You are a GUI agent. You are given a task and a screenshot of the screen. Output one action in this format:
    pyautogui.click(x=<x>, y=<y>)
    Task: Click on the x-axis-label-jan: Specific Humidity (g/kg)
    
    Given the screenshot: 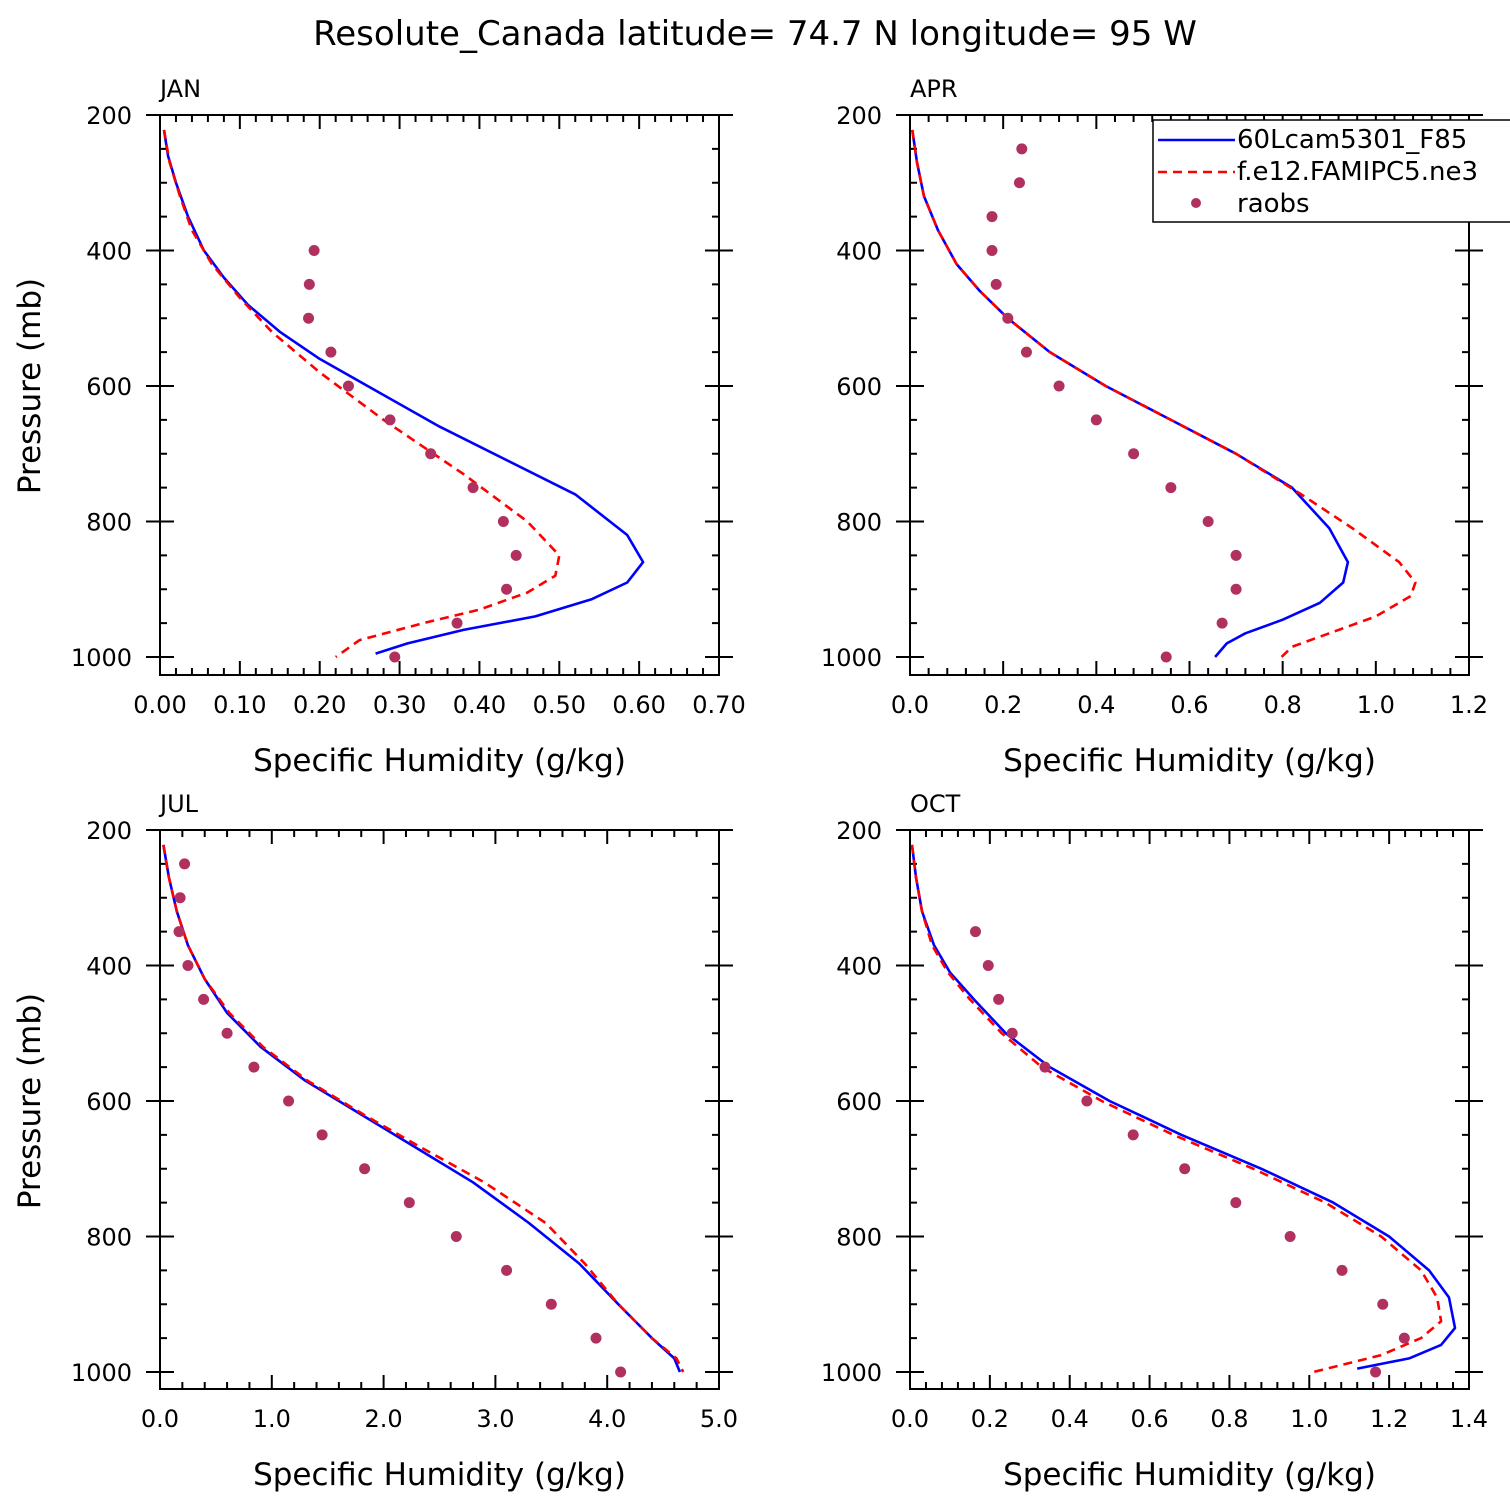 What is the action you would take?
    pyautogui.click(x=439, y=761)
    